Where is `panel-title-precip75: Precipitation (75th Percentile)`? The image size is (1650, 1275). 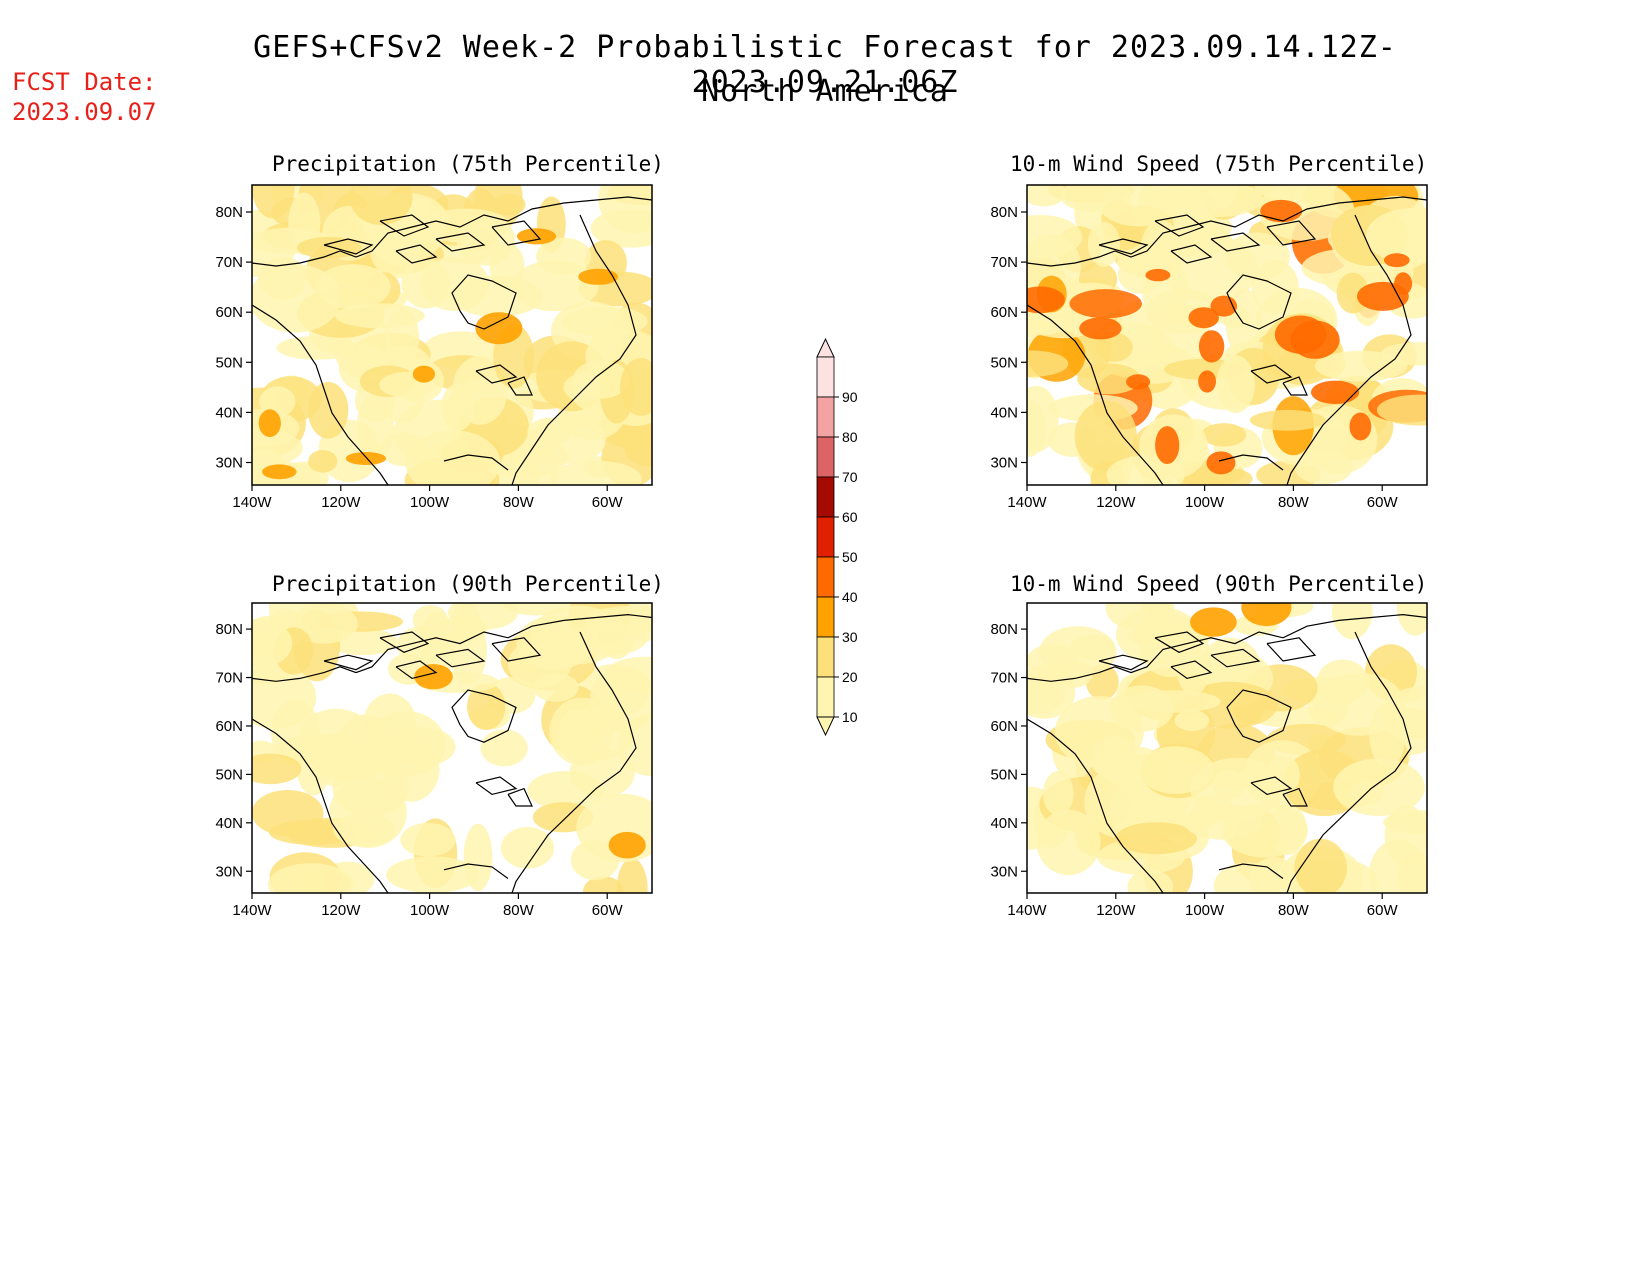 panel-title-precip75: Precipitation (75th Percentile) is located at coordinates (468, 164).